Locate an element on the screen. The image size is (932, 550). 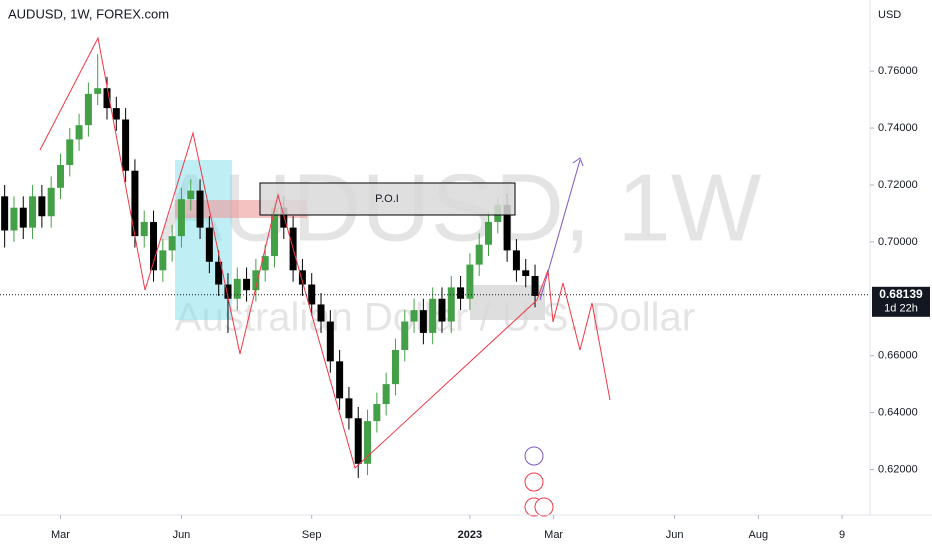
currency: USD is located at coordinates (889, 15).